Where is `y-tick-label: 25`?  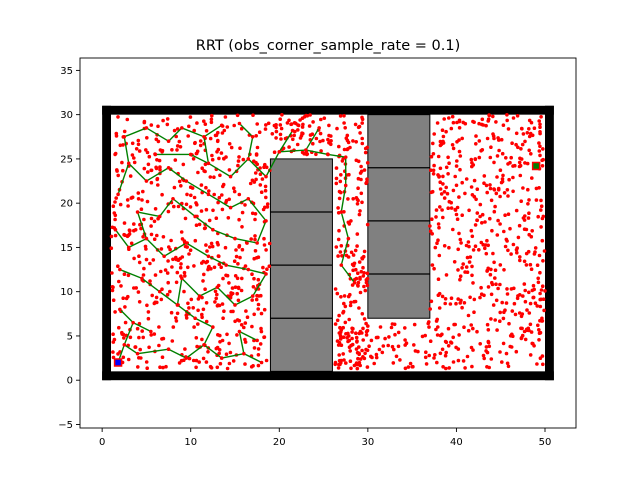
y-tick-label: 25 is located at coordinates (66, 159).